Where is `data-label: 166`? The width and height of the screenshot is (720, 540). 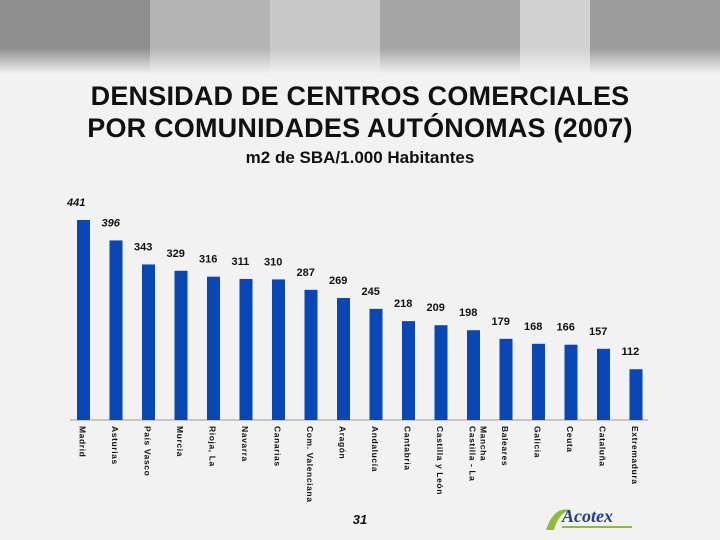
data-label: 166 is located at coordinates (566, 328).